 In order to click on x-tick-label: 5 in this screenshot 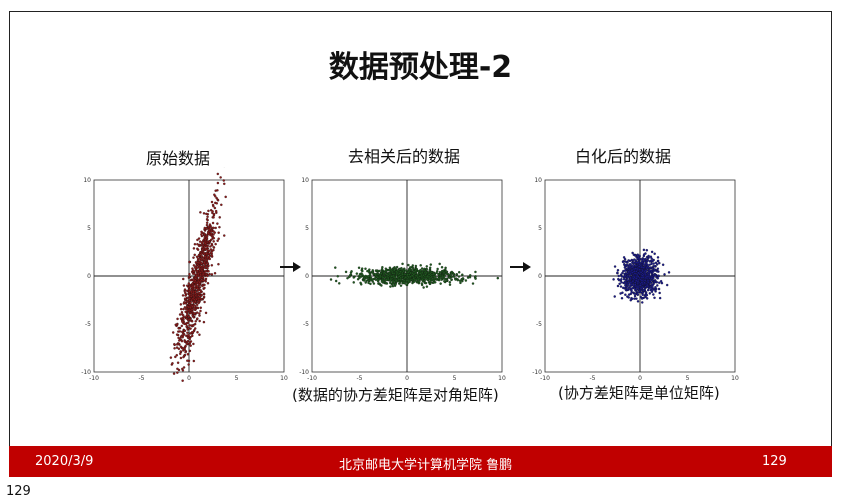, I will do `click(455, 378)`.